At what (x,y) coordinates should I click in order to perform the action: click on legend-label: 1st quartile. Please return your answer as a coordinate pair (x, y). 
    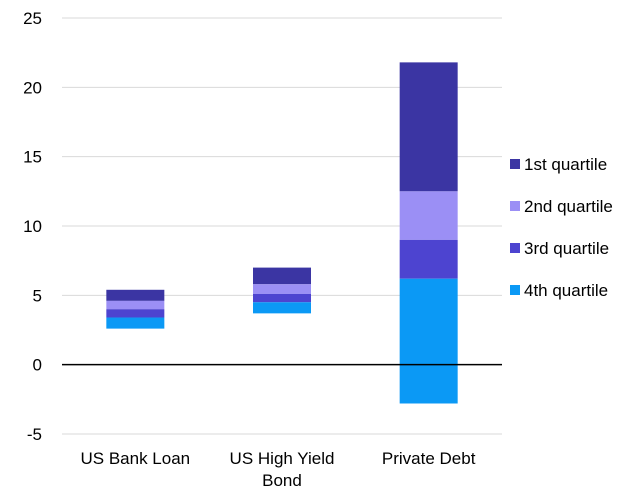
    Looking at the image, I should click on (565, 164).